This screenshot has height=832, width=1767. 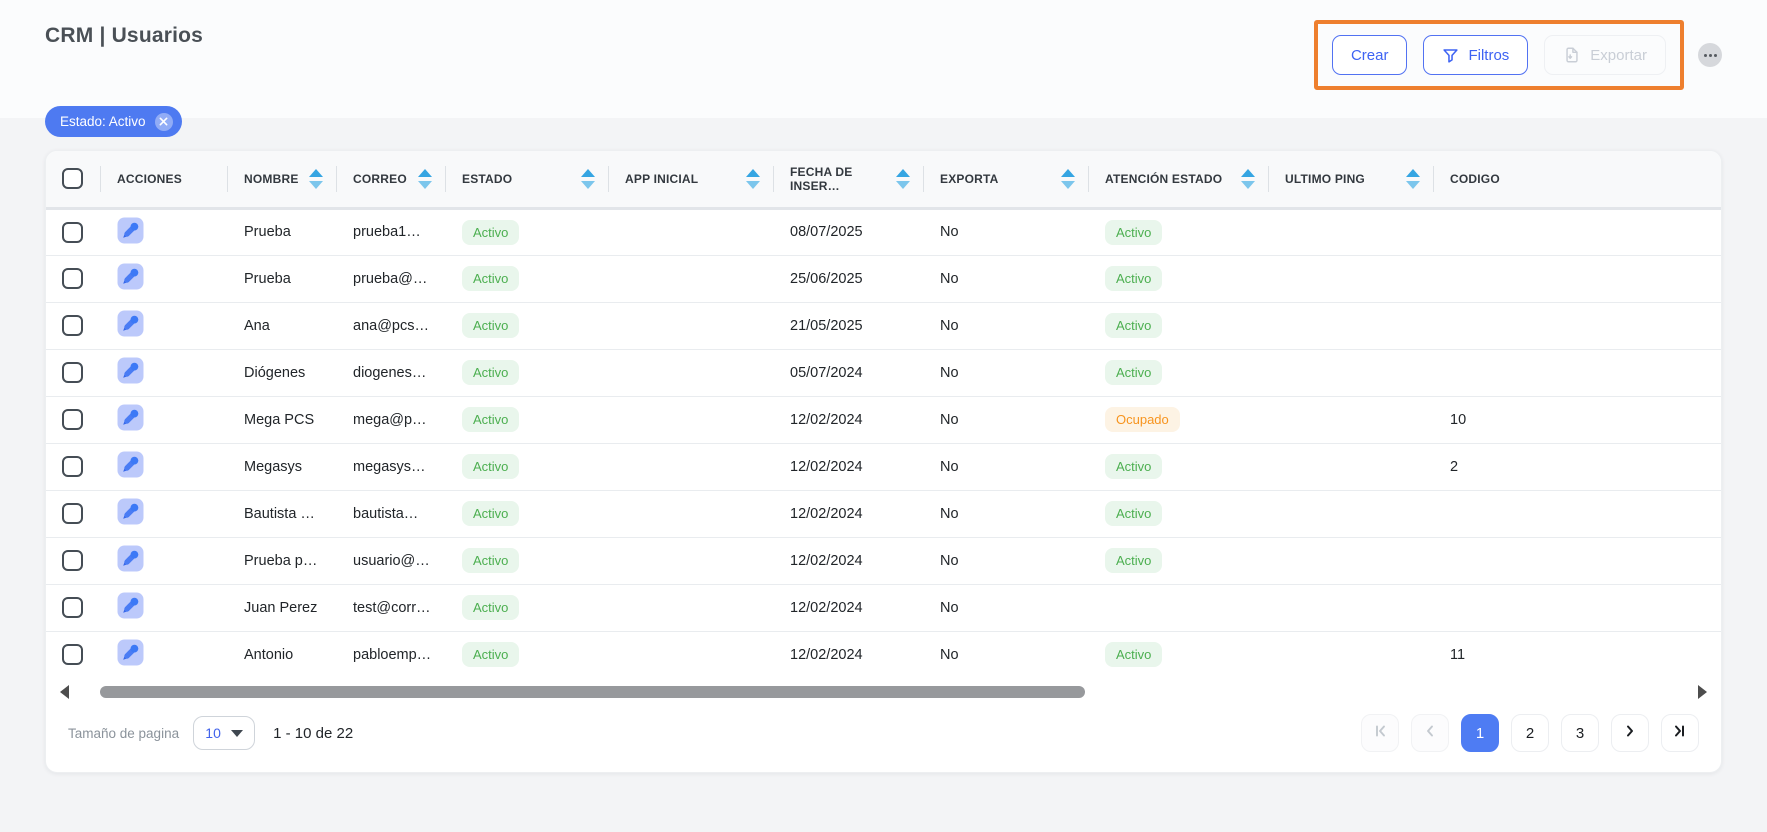 What do you see at coordinates (282, 180) in the screenshot?
I see `column-header-nombre: NOMBRE` at bounding box center [282, 180].